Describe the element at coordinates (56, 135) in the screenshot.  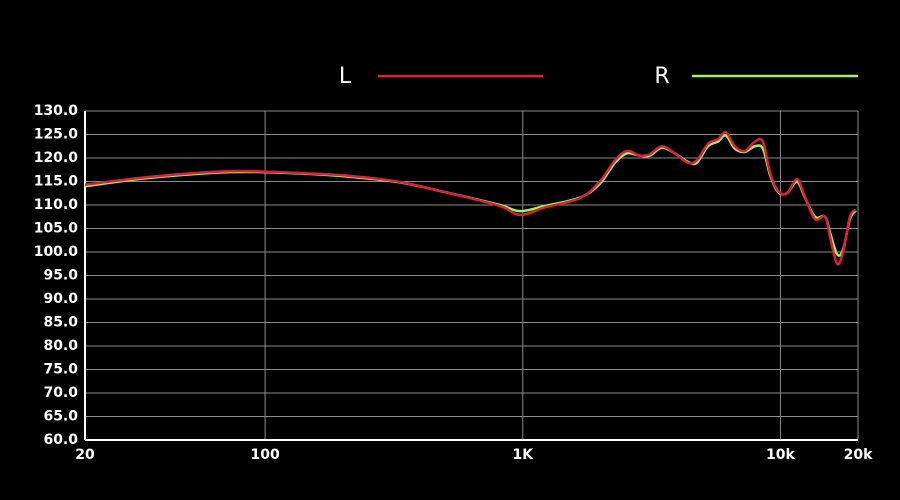
I see `y-tick-label: 125.0` at that location.